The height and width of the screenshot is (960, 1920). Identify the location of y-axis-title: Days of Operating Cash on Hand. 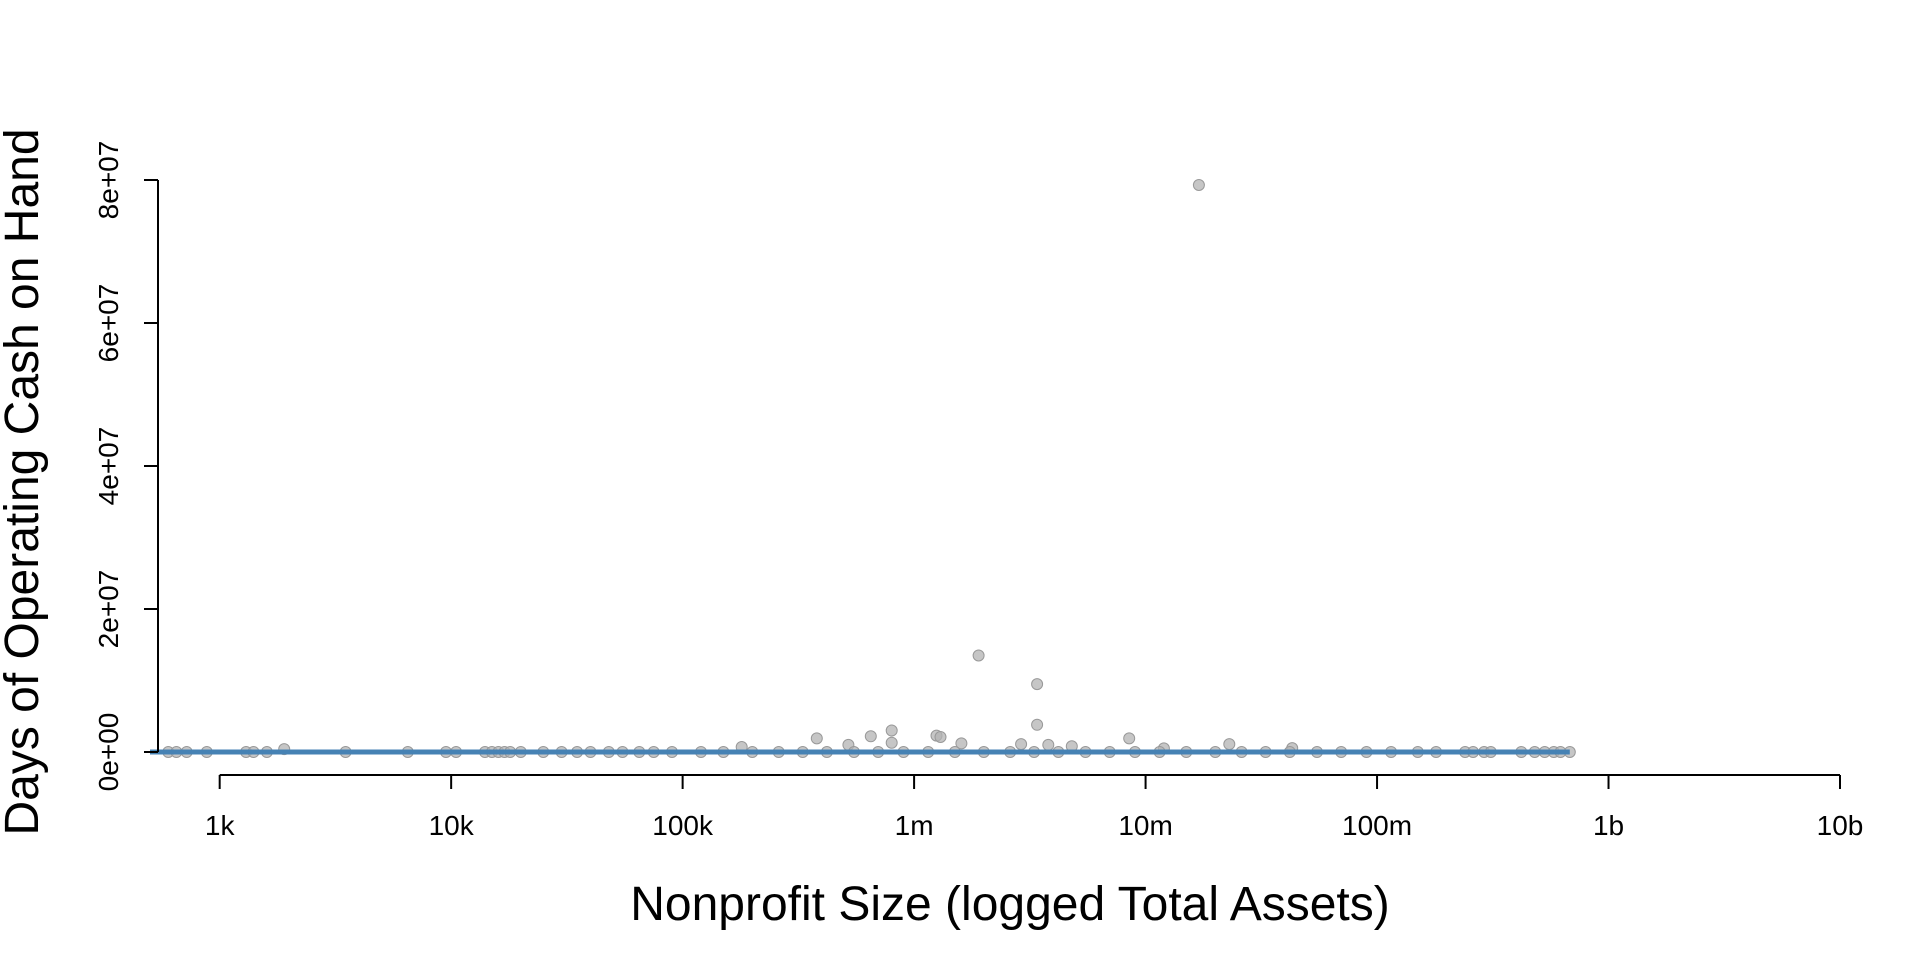
(24, 481).